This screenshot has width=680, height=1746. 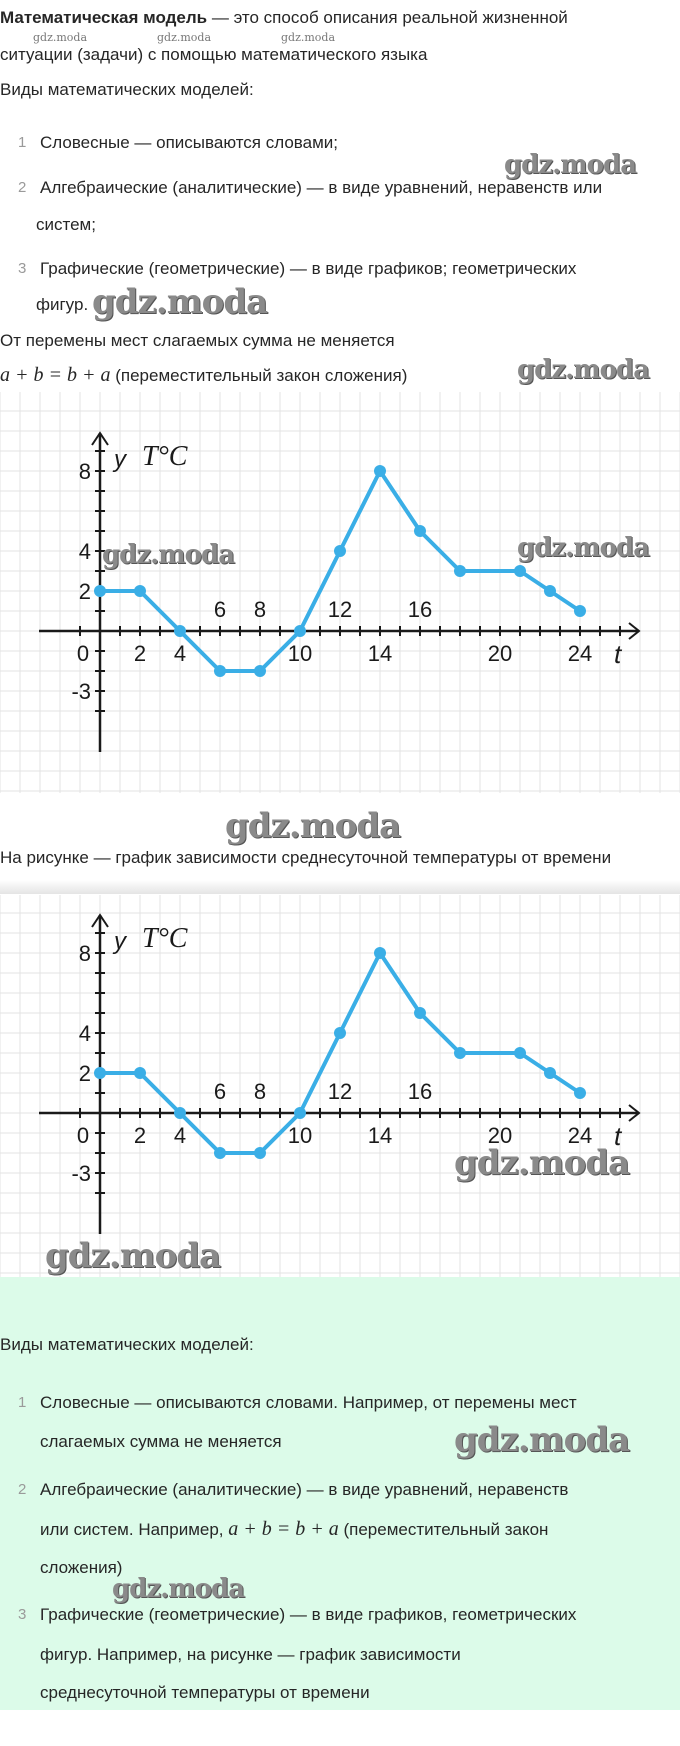 What do you see at coordinates (85, 551) in the screenshot?
I see `y-tick-label: 4` at bounding box center [85, 551].